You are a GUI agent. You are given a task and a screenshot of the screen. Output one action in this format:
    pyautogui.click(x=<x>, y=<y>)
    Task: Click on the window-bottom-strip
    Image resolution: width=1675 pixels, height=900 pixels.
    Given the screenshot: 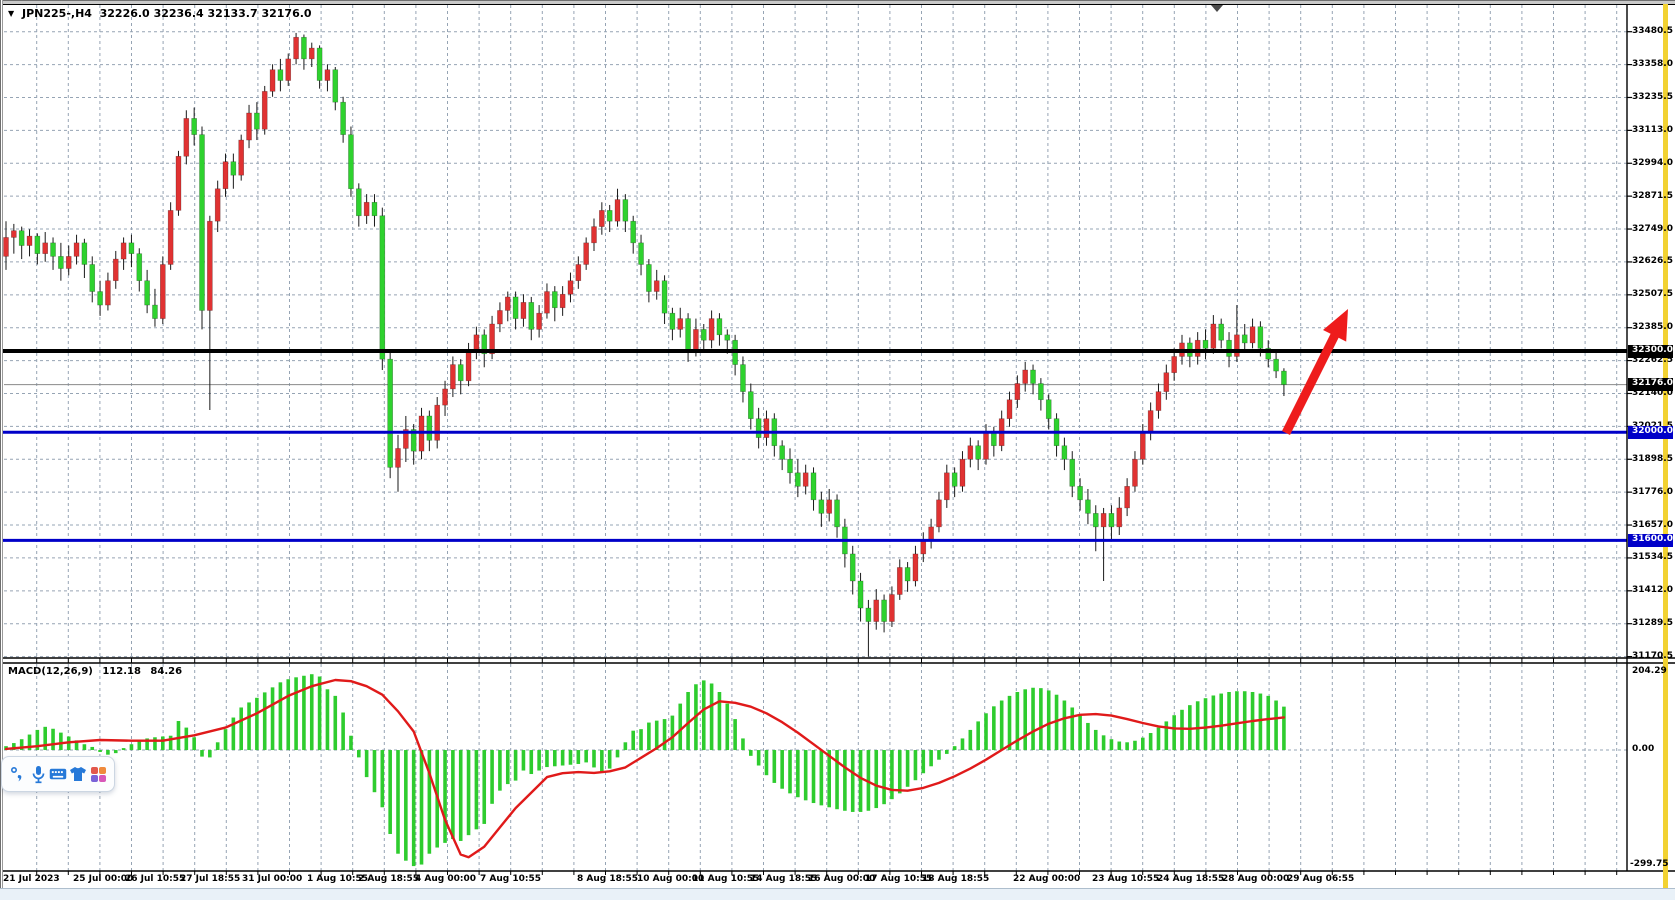 What is the action you would take?
    pyautogui.click(x=837, y=894)
    